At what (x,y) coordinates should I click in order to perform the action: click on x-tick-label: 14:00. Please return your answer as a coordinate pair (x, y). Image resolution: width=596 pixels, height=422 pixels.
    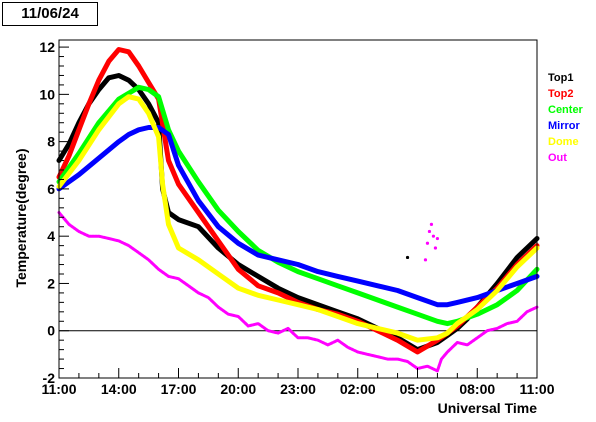
    Looking at the image, I should click on (119, 389).